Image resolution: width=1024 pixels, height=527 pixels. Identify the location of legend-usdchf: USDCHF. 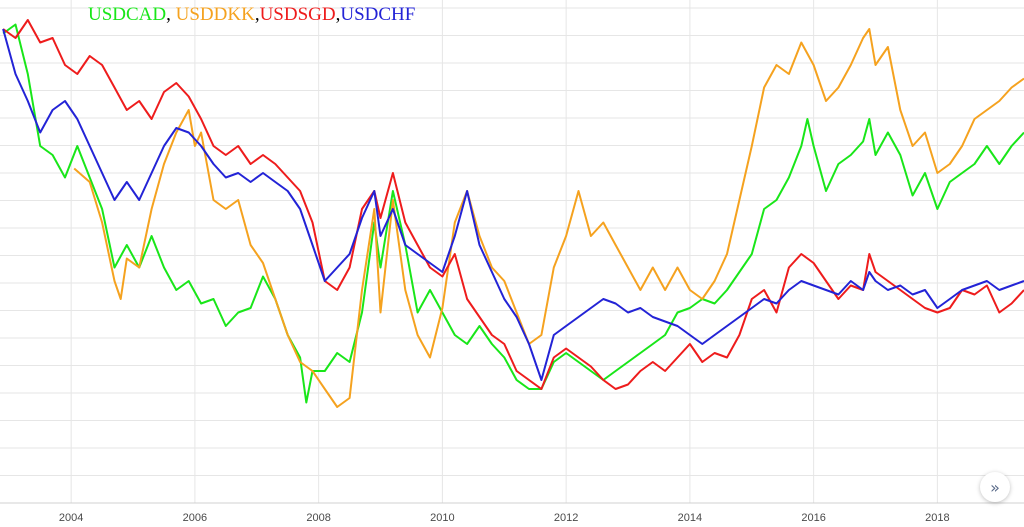
(378, 14).